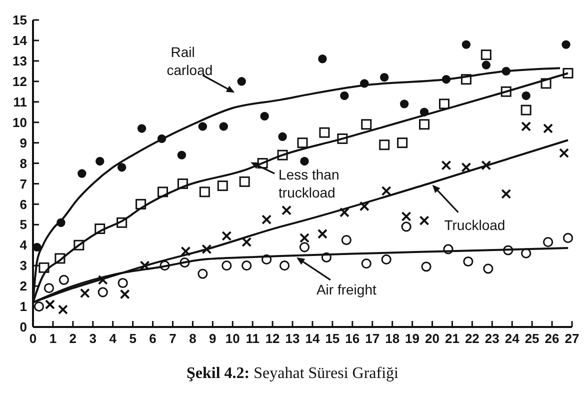 Image resolution: width=585 pixels, height=417 pixels. What do you see at coordinates (19, 81) in the screenshot?
I see `y-tick-label: 12` at bounding box center [19, 81].